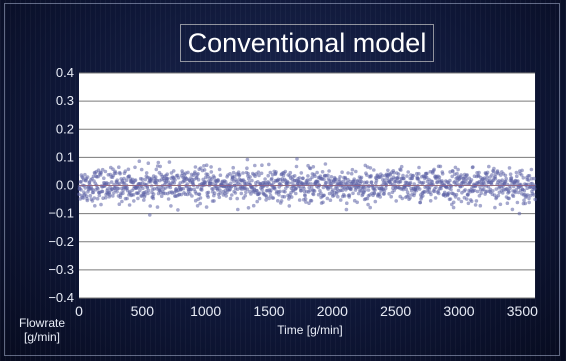 The height and width of the screenshot is (361, 566). I want to click on y-axis-label: Flowrate [g/min], so click(42, 330).